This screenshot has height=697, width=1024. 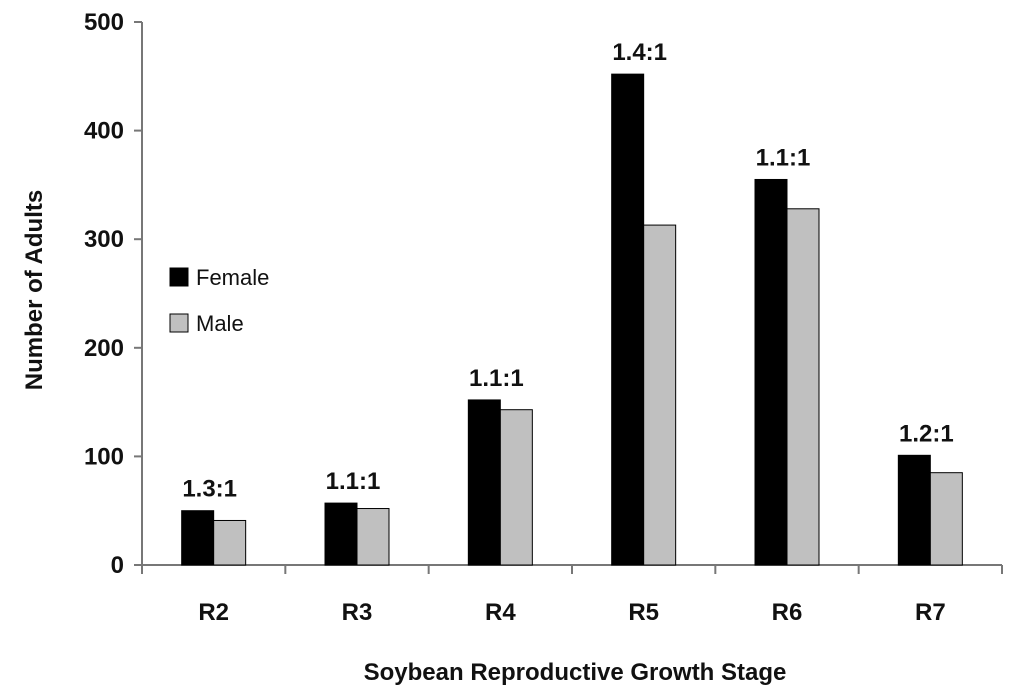 I want to click on y-axis-title: Number of Adults, so click(x=34, y=290).